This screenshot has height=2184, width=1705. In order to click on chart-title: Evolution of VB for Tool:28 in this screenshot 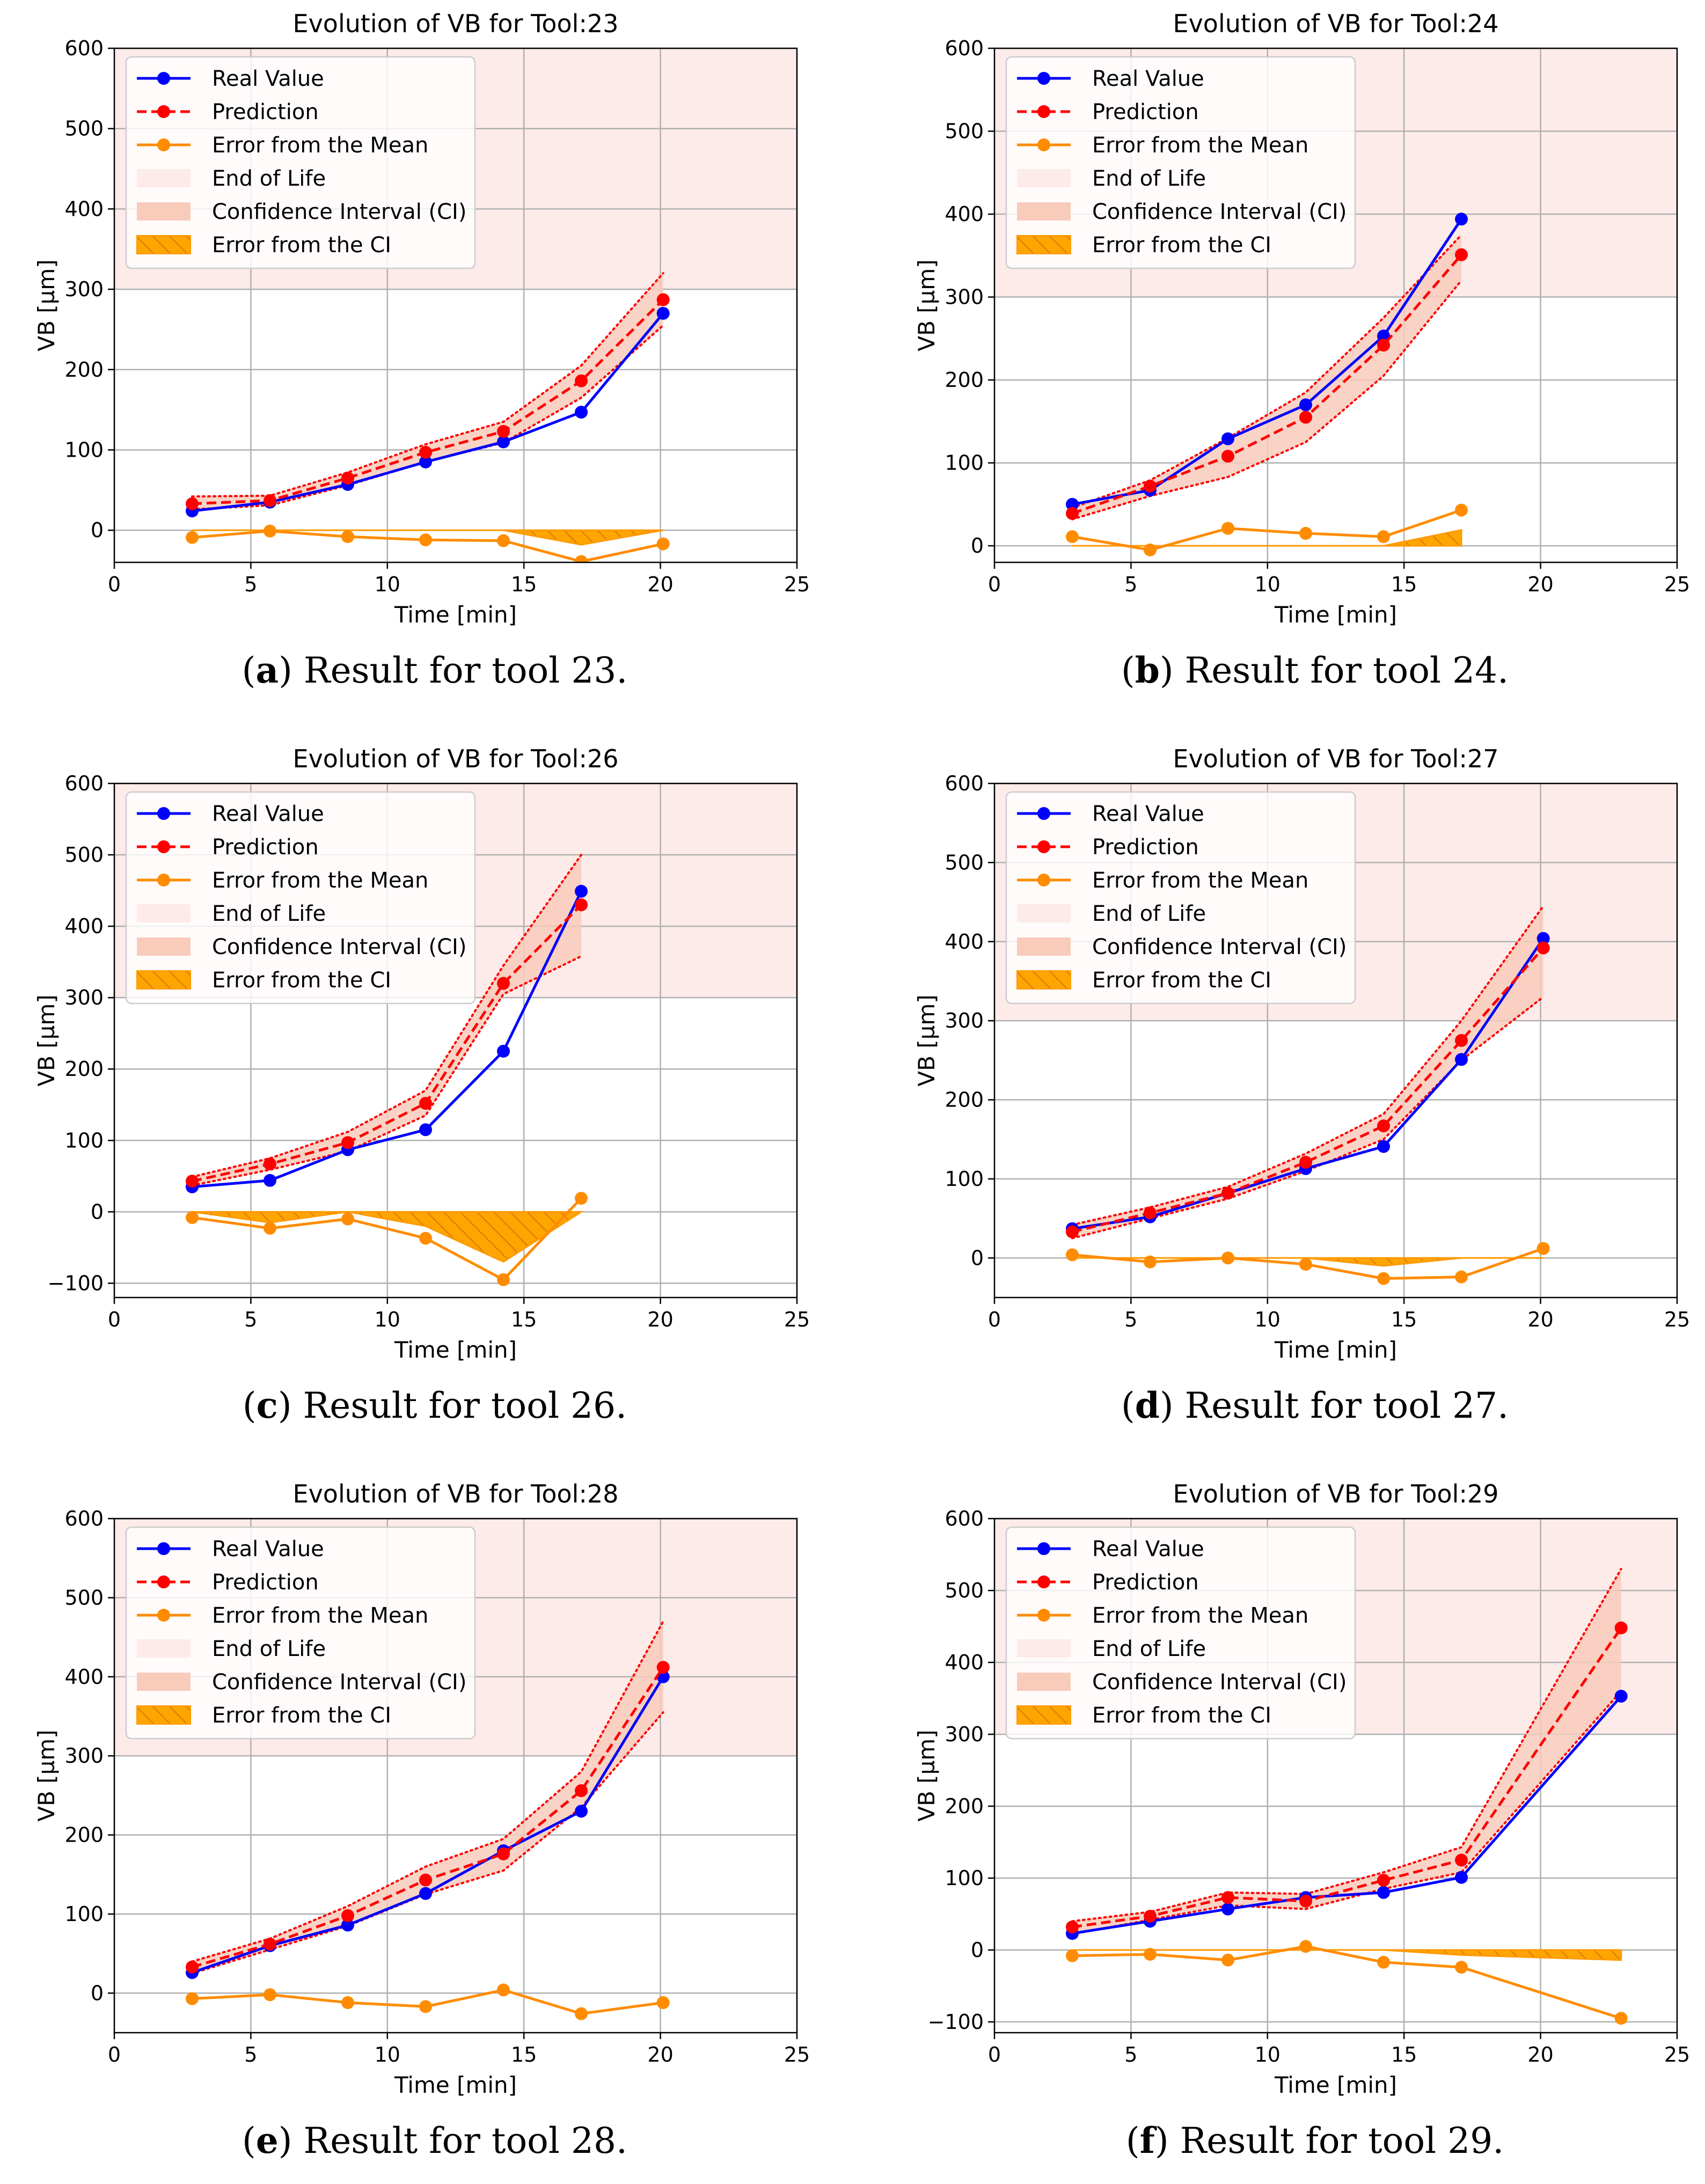, I will do `click(456, 1493)`.